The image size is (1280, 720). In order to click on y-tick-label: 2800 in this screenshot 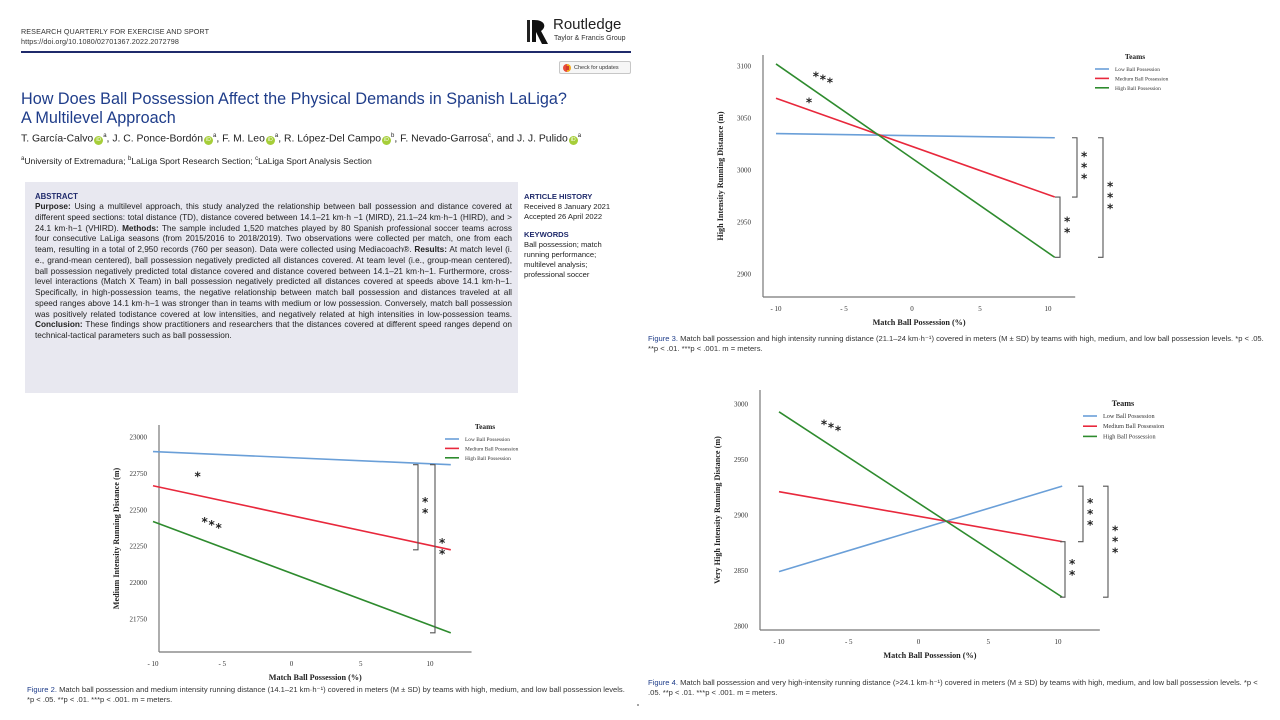, I will do `click(741, 627)`.